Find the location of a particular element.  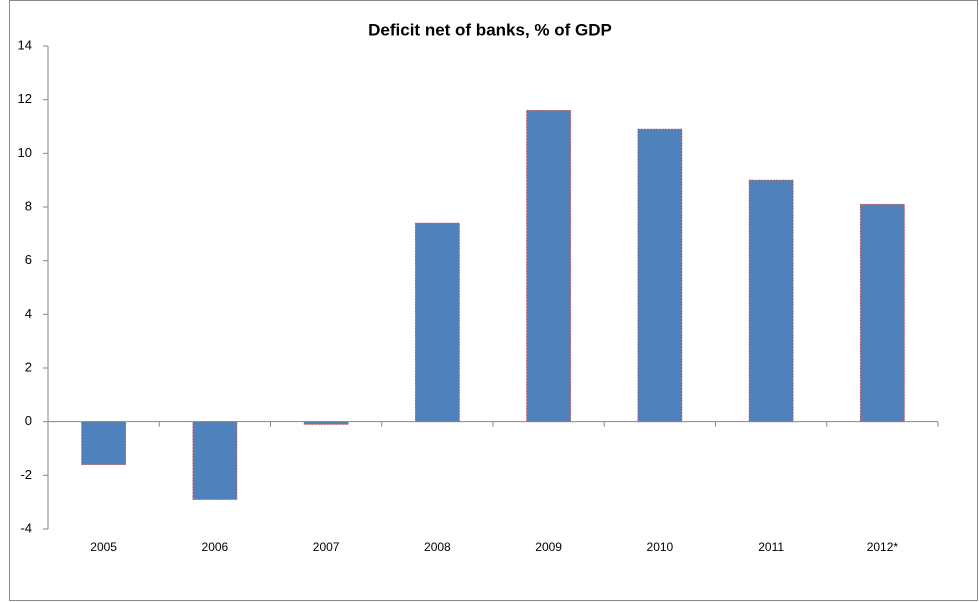

x-tick-label: 2005 is located at coordinates (103, 547).